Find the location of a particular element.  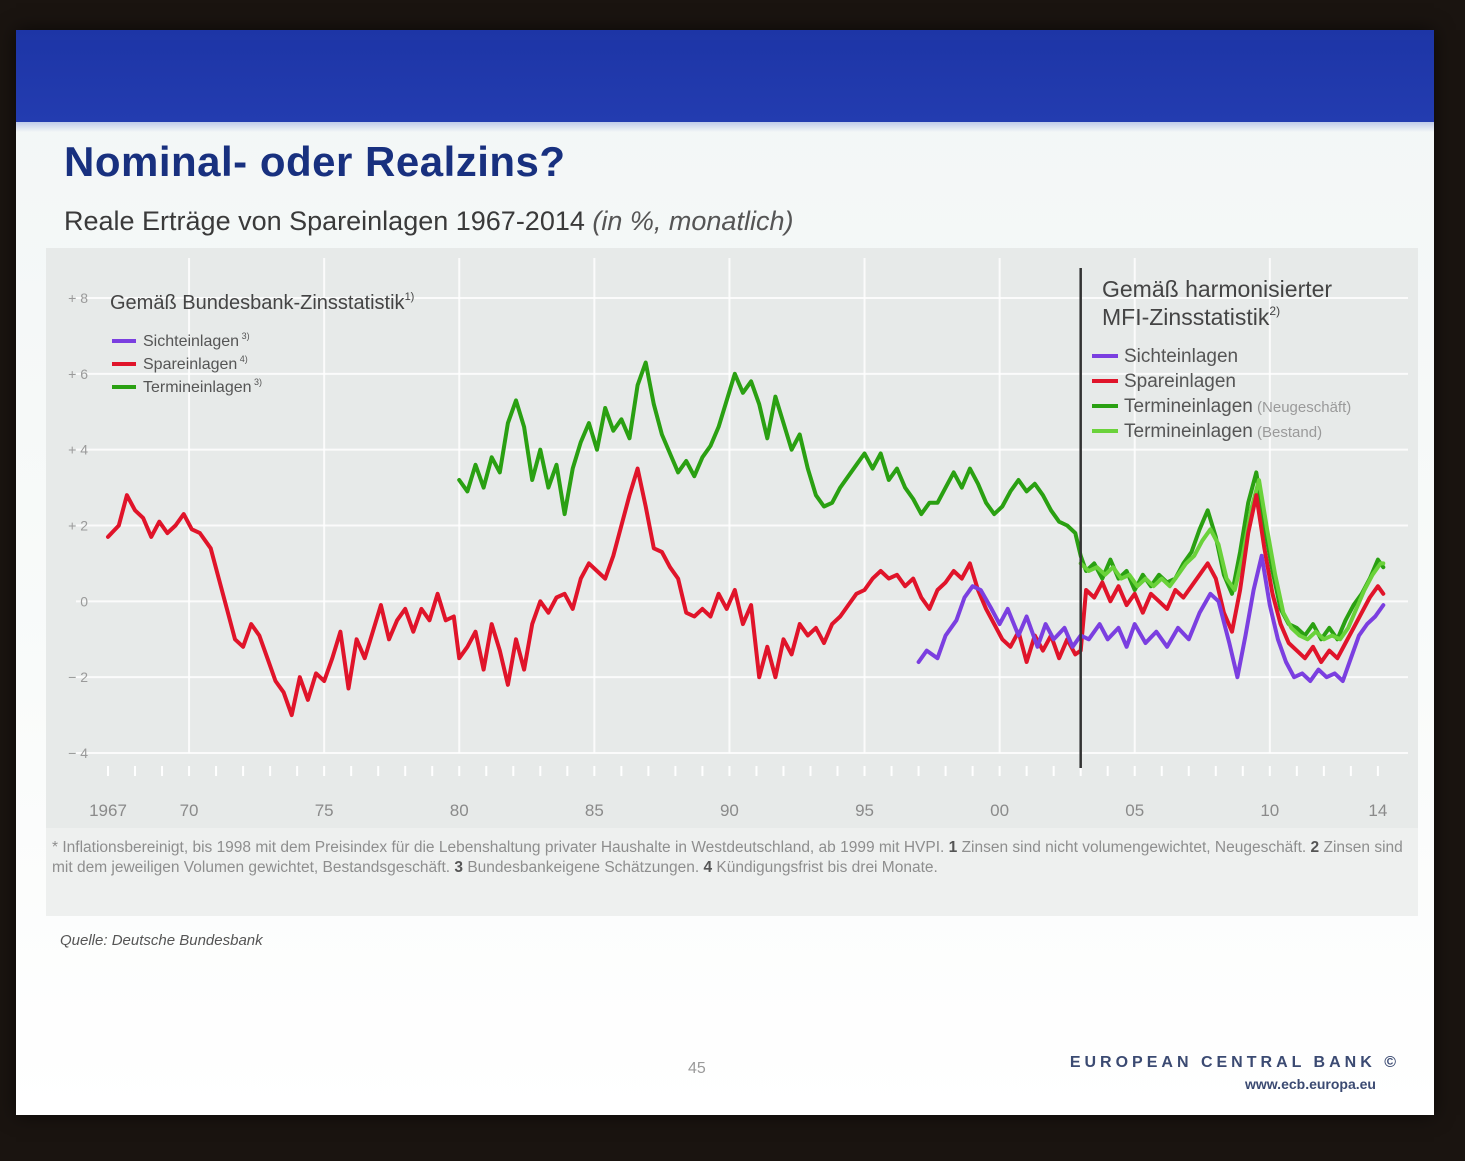

y-tick-label: + 6 is located at coordinates (78, 374).